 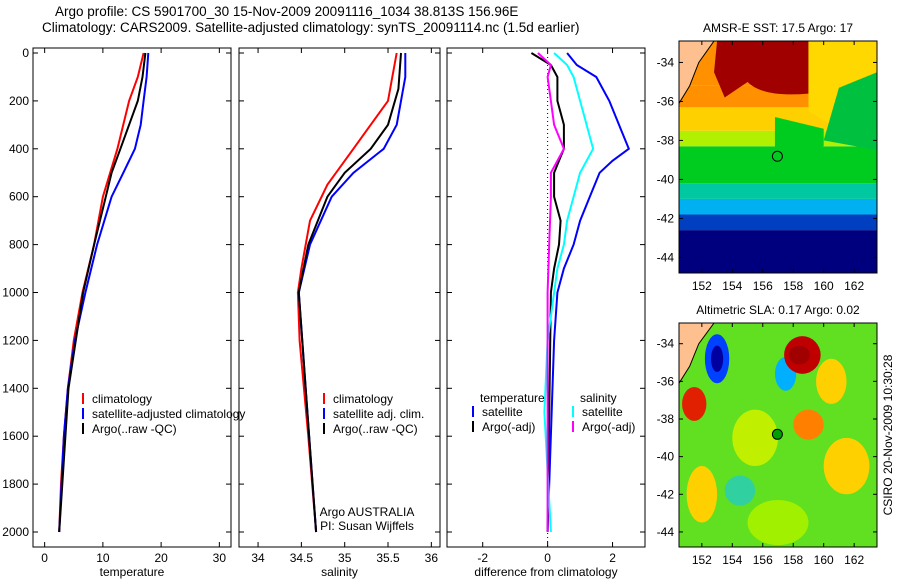 I want to click on x-tick-label: 160, so click(x=824, y=560).